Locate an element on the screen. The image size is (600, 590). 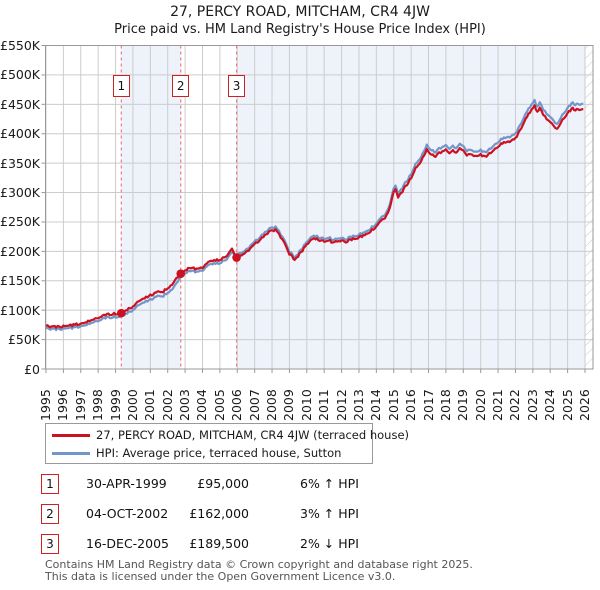
sale-date: 16-DEC-2005 is located at coordinates (127, 543).